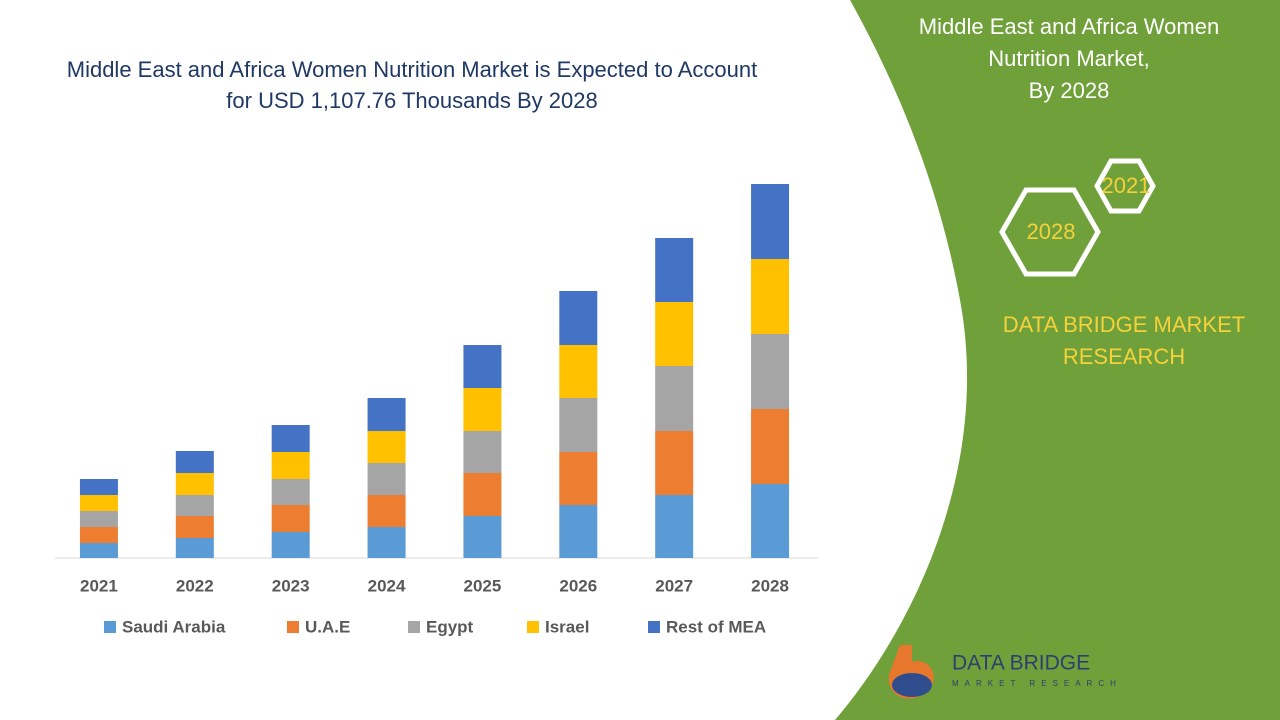 The height and width of the screenshot is (720, 1280). I want to click on x-tick-label: 2022, so click(195, 585).